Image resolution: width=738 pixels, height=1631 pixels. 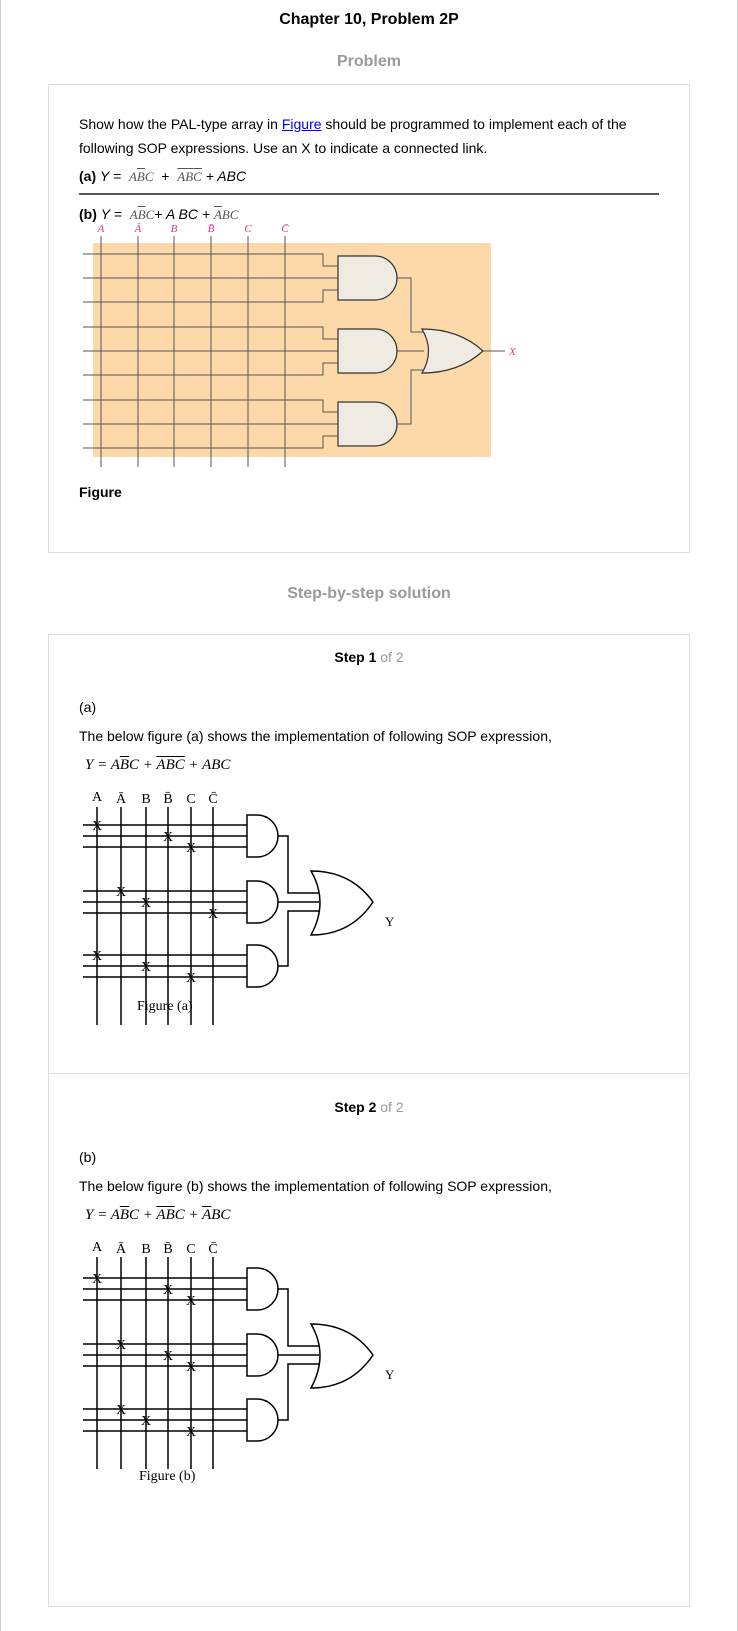 What do you see at coordinates (285, 229) in the screenshot?
I see `fig-input-label: C̄` at bounding box center [285, 229].